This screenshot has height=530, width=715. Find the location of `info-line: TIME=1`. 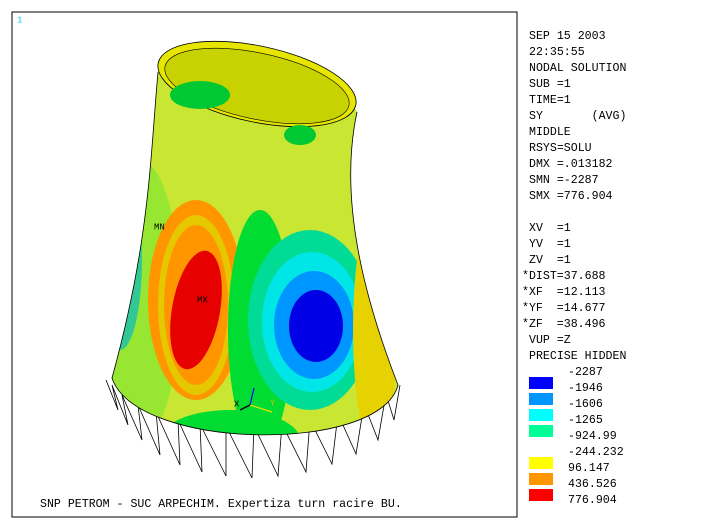

info-line: TIME=1 is located at coordinates (550, 100).